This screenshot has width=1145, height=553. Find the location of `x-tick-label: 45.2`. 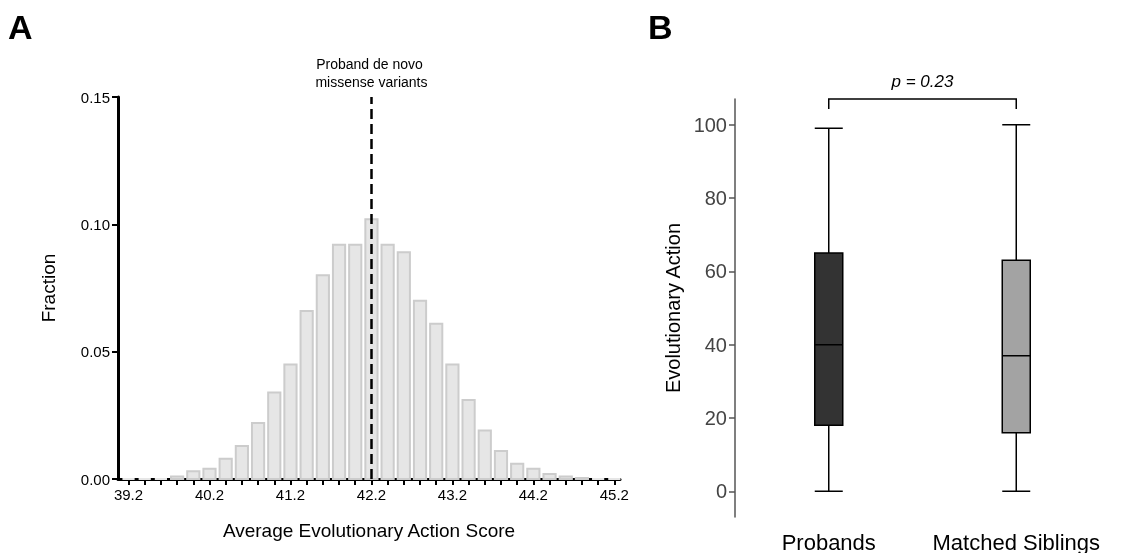

x-tick-label: 45.2 is located at coordinates (614, 494).